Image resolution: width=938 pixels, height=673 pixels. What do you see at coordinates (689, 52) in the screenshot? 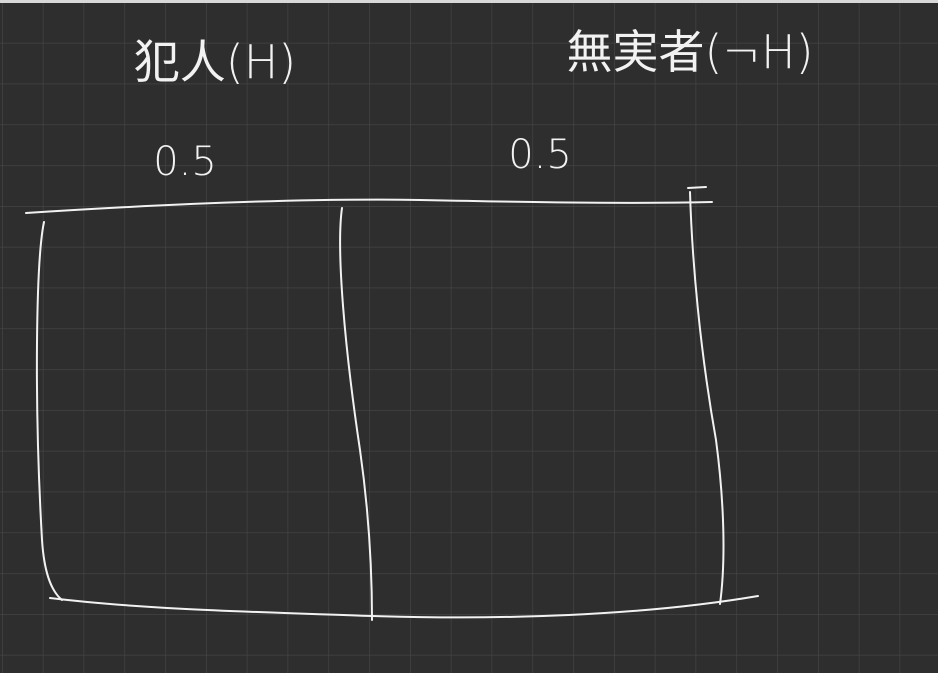
I see `column-label: 無実者(¬H)` at bounding box center [689, 52].